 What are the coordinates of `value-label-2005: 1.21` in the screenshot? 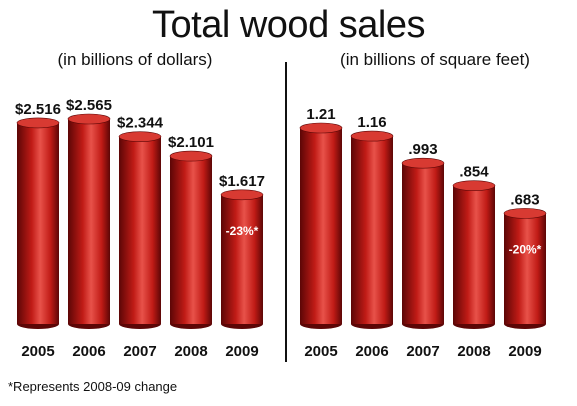 It's located at (320, 114).